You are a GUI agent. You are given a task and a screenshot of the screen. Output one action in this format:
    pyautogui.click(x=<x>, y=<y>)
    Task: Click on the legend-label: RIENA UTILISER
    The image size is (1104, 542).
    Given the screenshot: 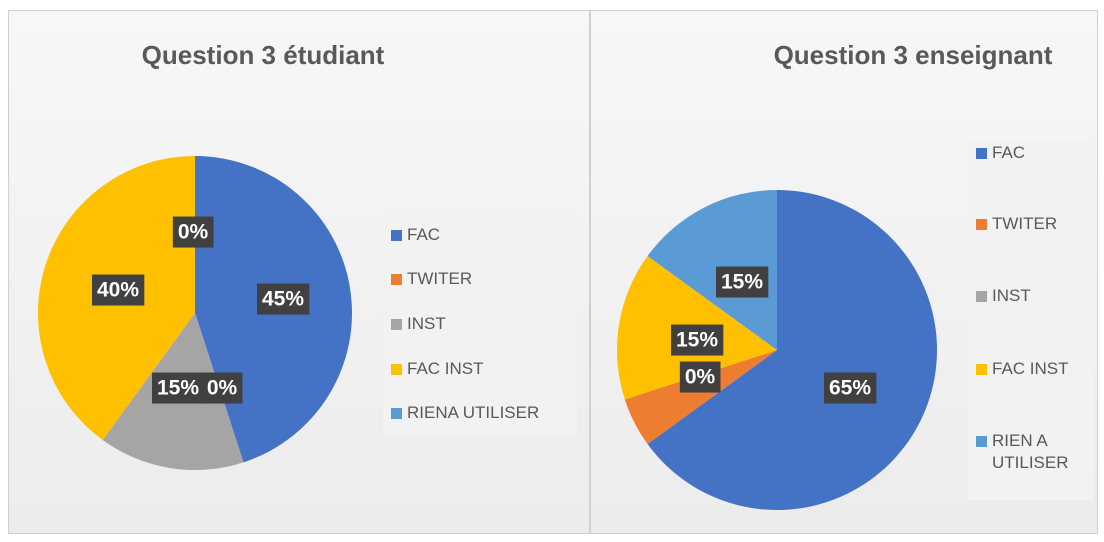 What is the action you would take?
    pyautogui.click(x=473, y=412)
    